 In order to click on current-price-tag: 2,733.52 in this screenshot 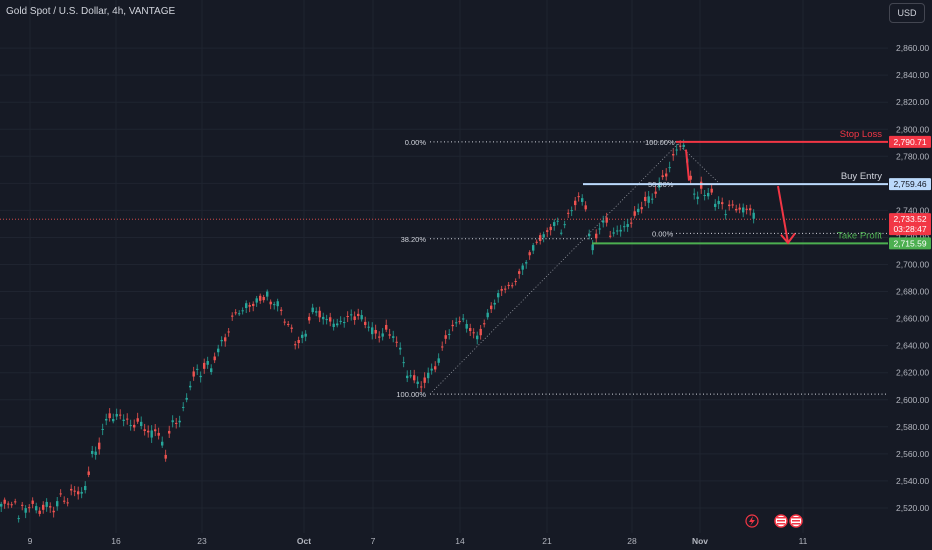, I will do `click(909, 219)`.